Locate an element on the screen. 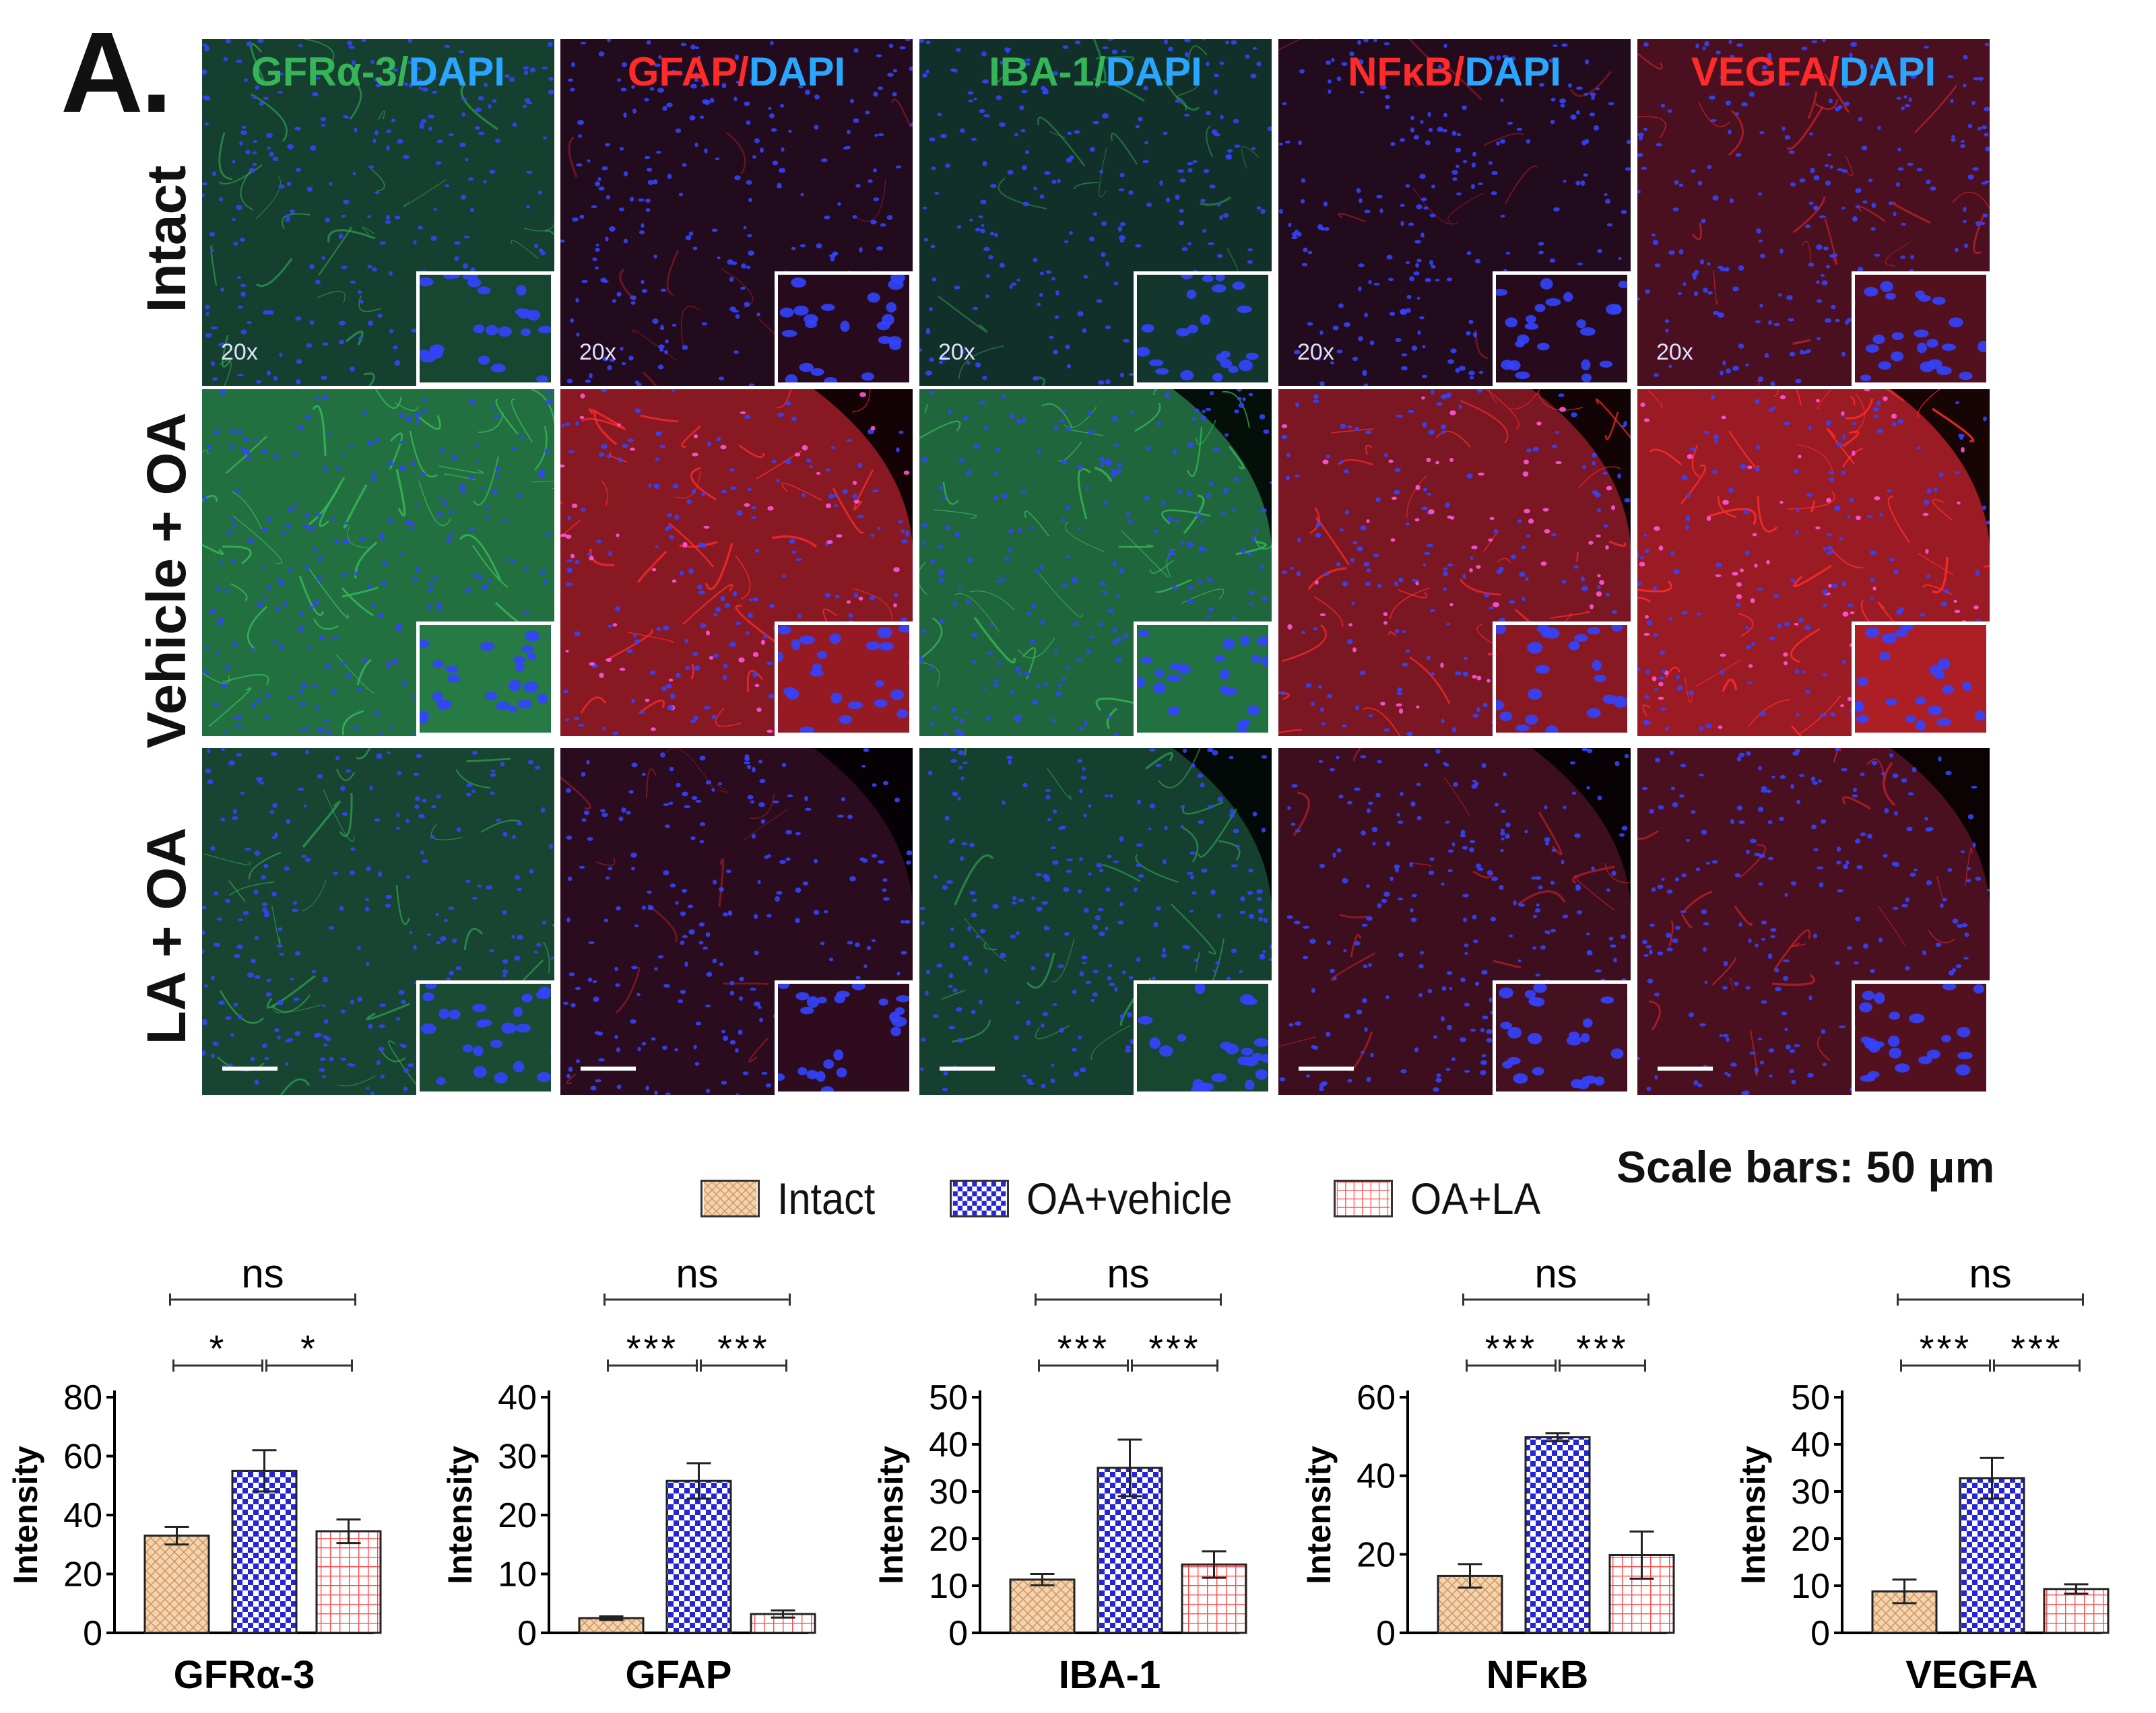 The height and width of the screenshot is (1713, 2156). legend-label-oa-la: OA+LA is located at coordinates (1475, 1198).